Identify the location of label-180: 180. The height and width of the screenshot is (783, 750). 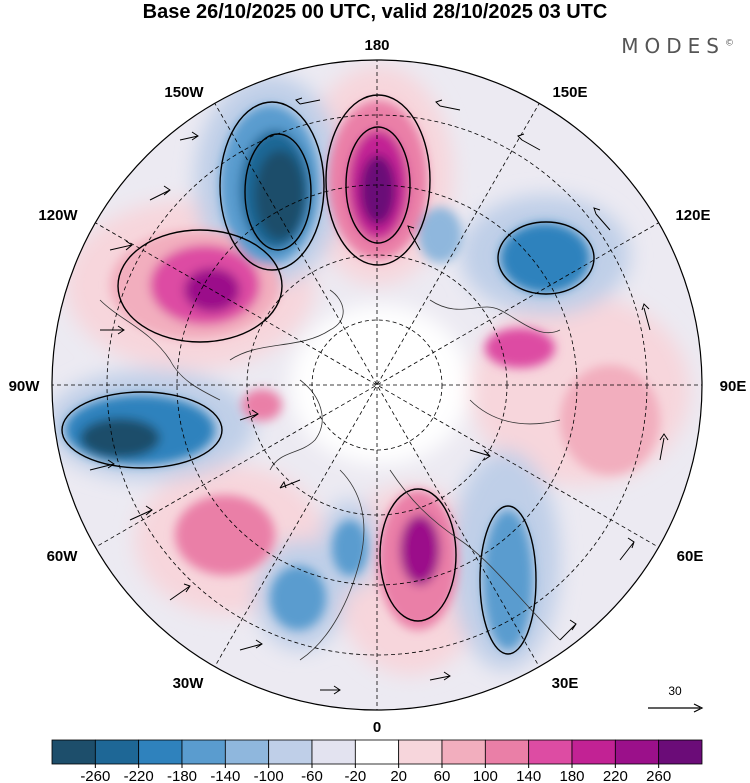
(376, 45).